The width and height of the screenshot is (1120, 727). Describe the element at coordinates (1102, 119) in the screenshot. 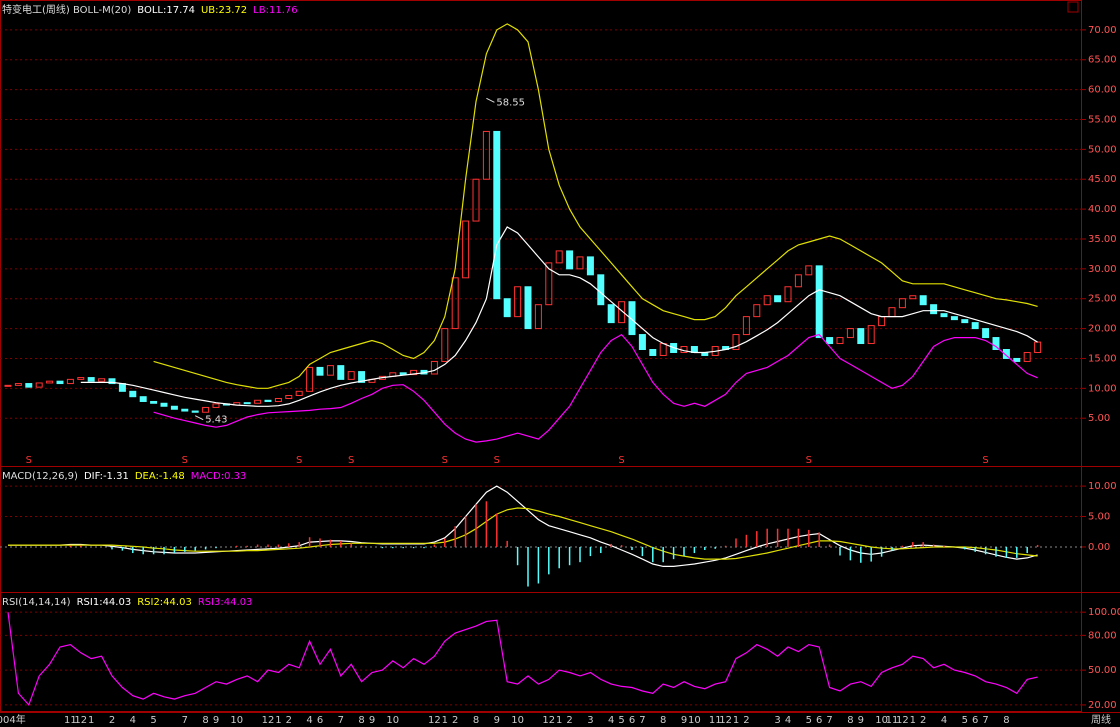

I see `y-tick-label: 55.00` at that location.